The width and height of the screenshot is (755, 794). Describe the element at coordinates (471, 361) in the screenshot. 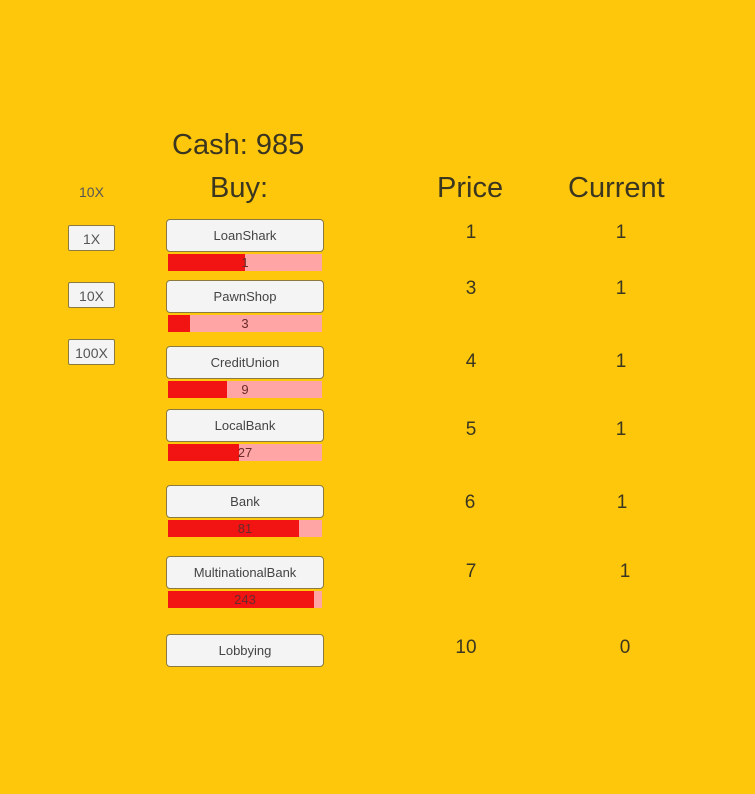

I see `price-value: 4` at that location.